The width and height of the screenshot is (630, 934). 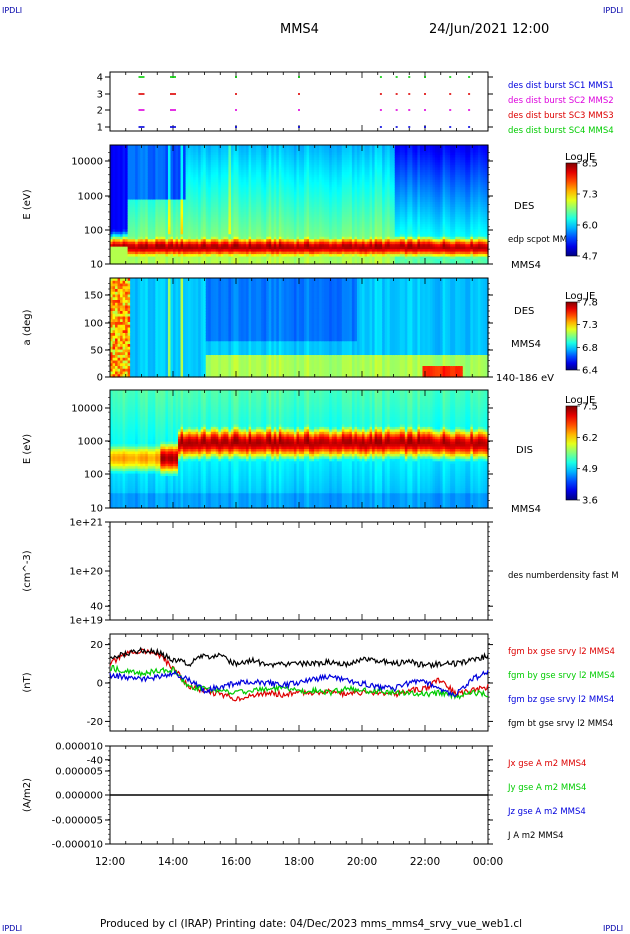 I want to click on time-axis-tick-label: 12:00, so click(x=110, y=862).